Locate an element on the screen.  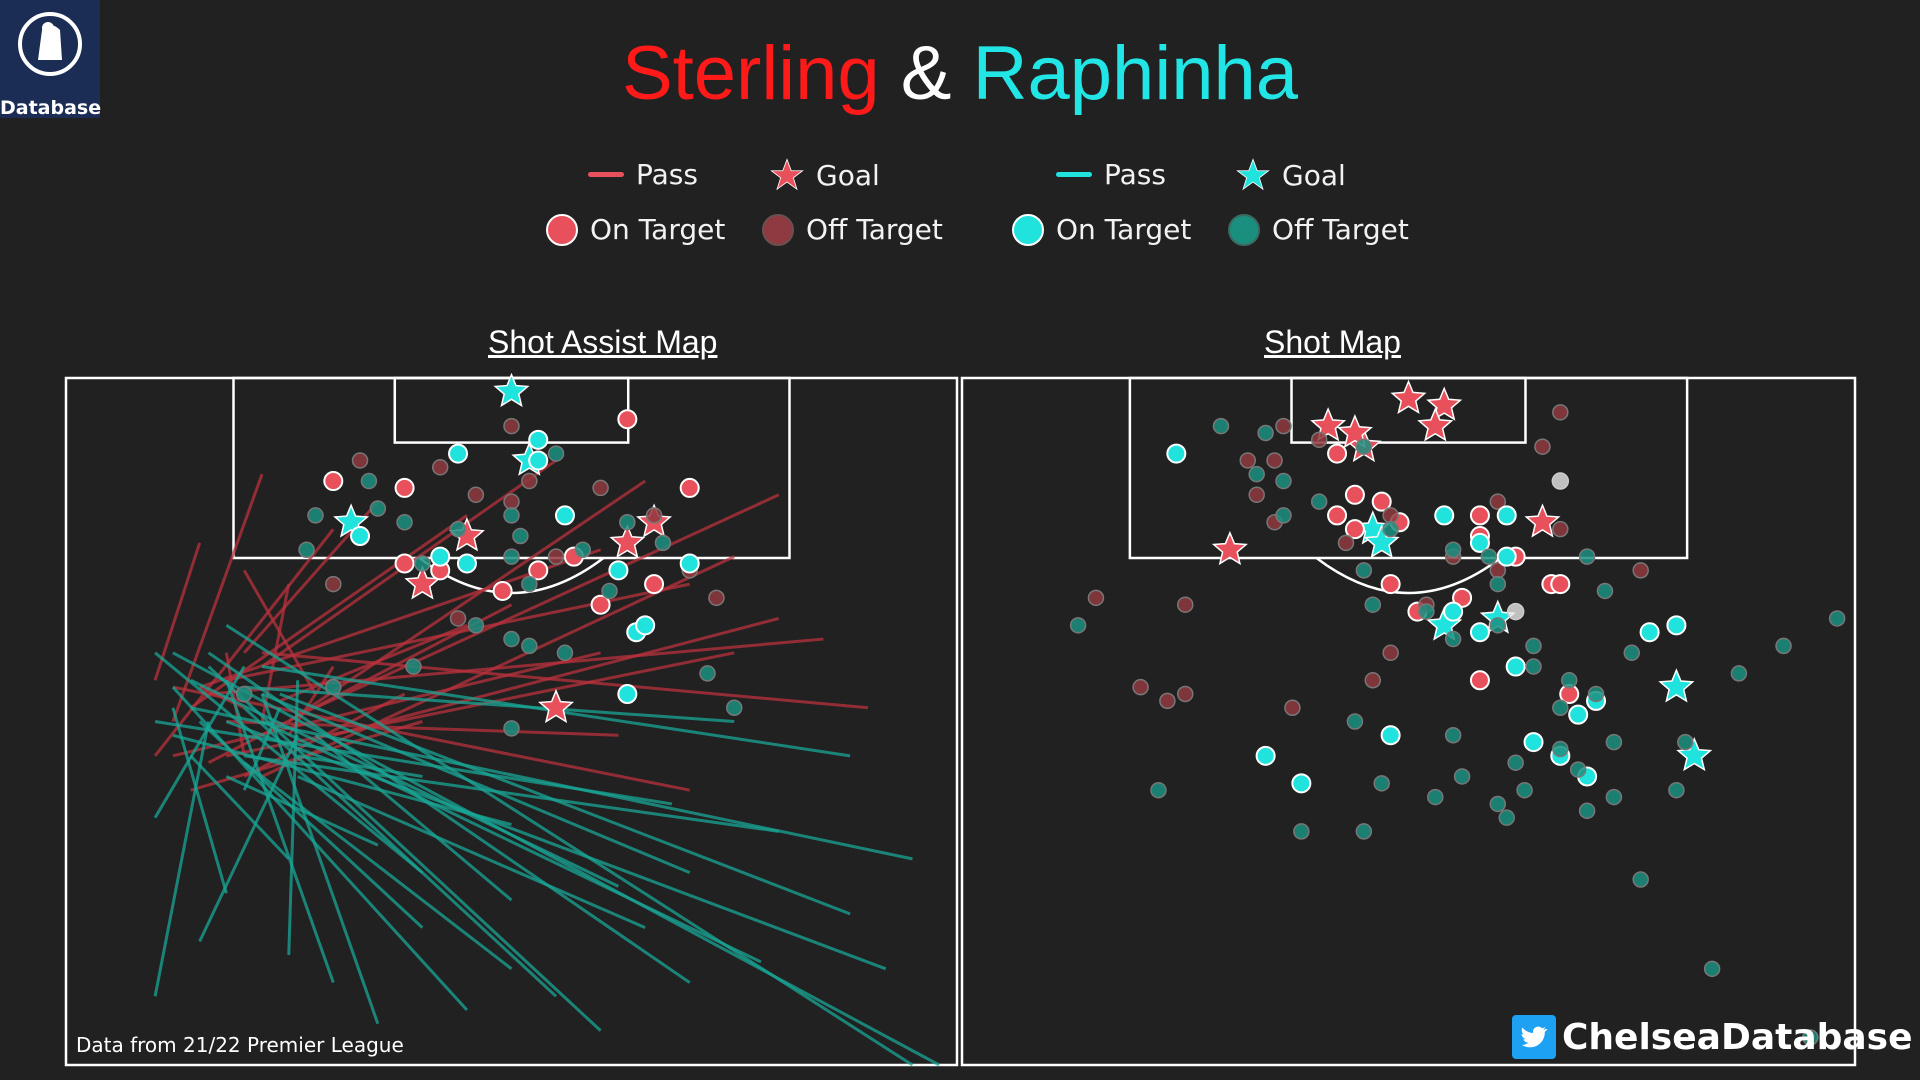
penalty-box is located at coordinates (1408, 468).